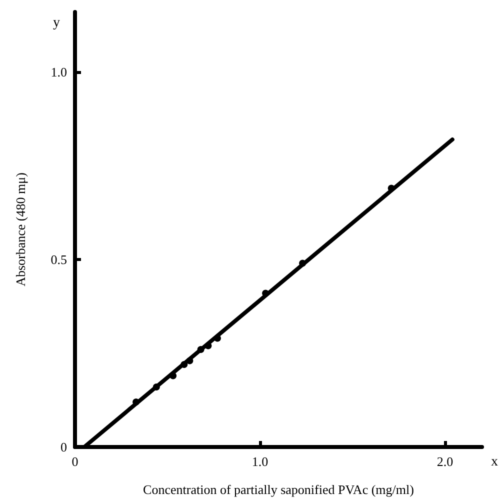 Image resolution: width=504 pixels, height=504 pixels. Describe the element at coordinates (494, 462) in the screenshot. I see `text: x` at that location.